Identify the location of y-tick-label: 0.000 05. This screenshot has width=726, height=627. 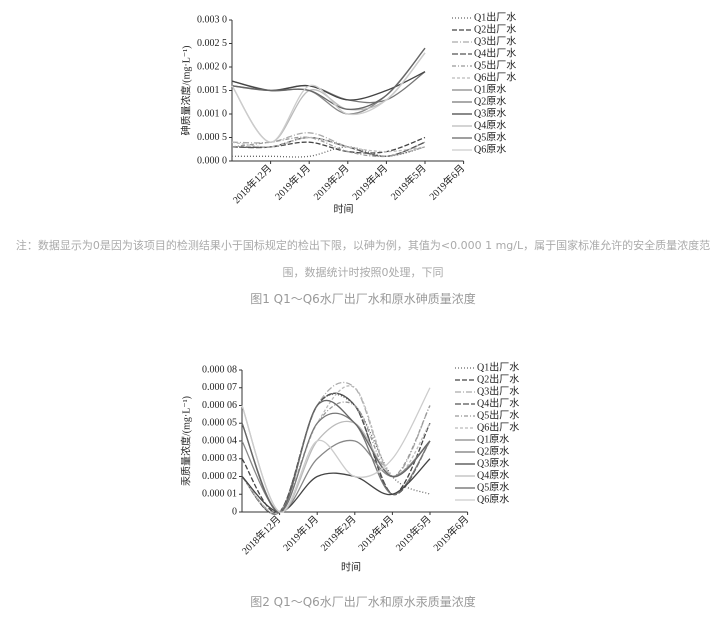
(219, 423).